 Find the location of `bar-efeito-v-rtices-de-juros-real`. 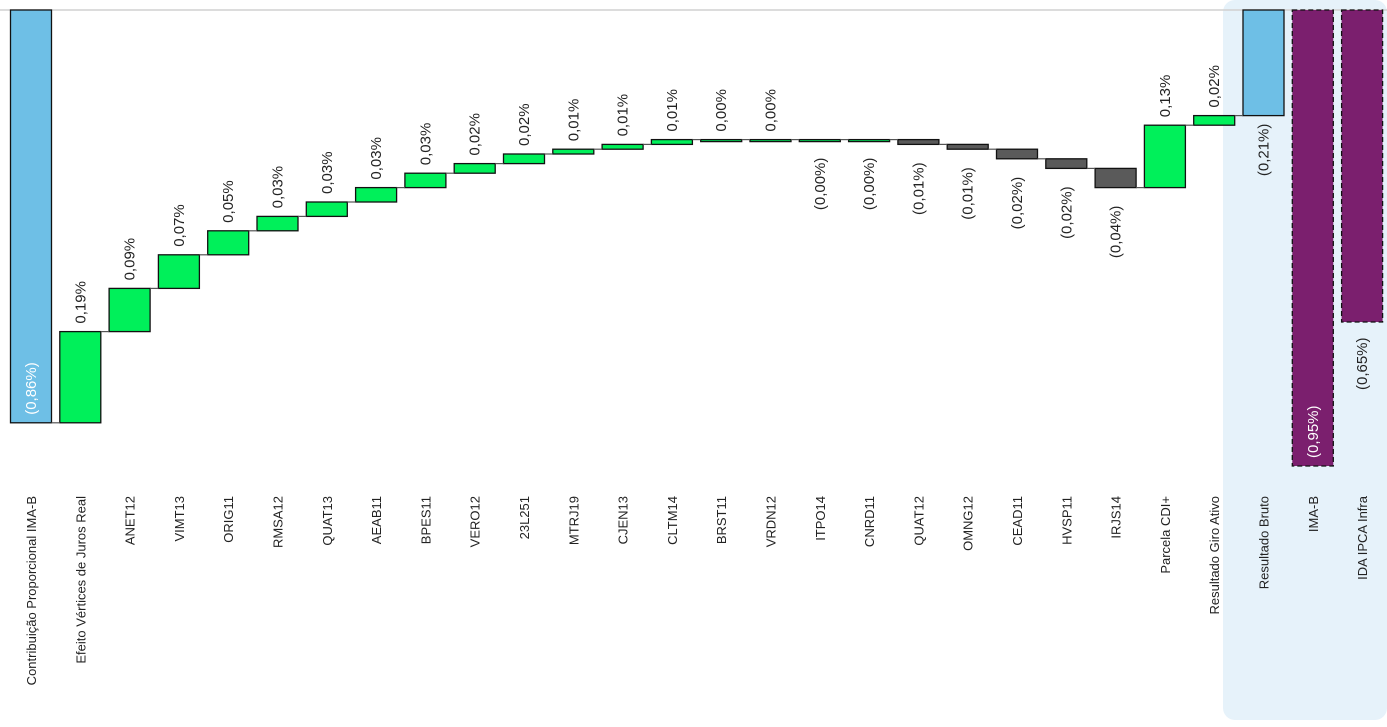

bar-efeito-v-rtices-de-juros-real is located at coordinates (80, 377).